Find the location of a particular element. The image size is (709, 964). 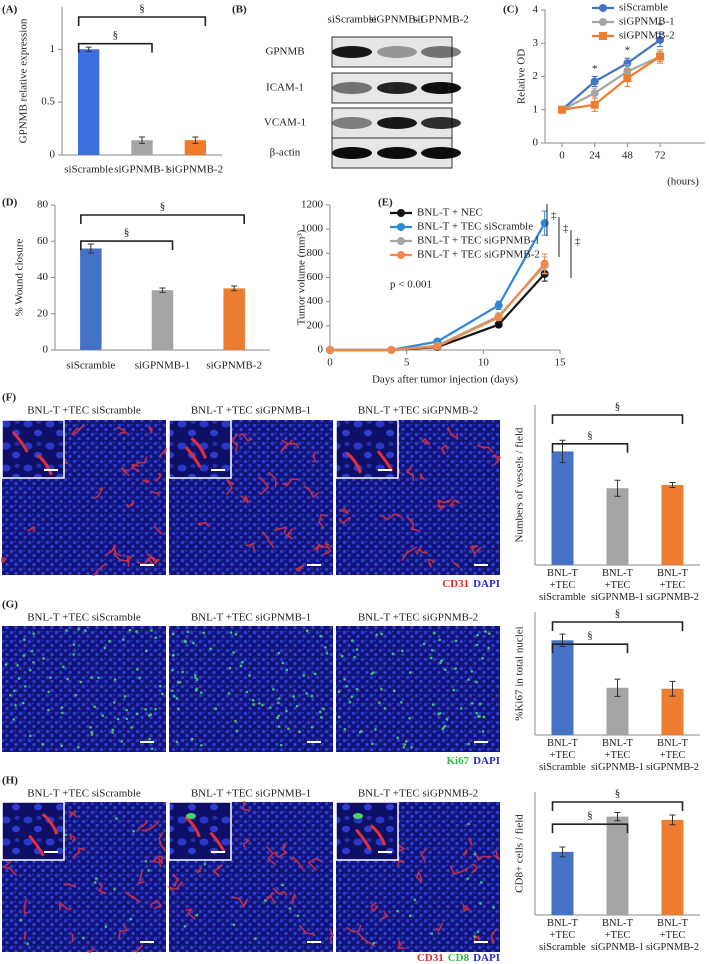

x-tick-label-box: BNL-T +TEC siGPNMB-1 is located at coordinates (617, 756).